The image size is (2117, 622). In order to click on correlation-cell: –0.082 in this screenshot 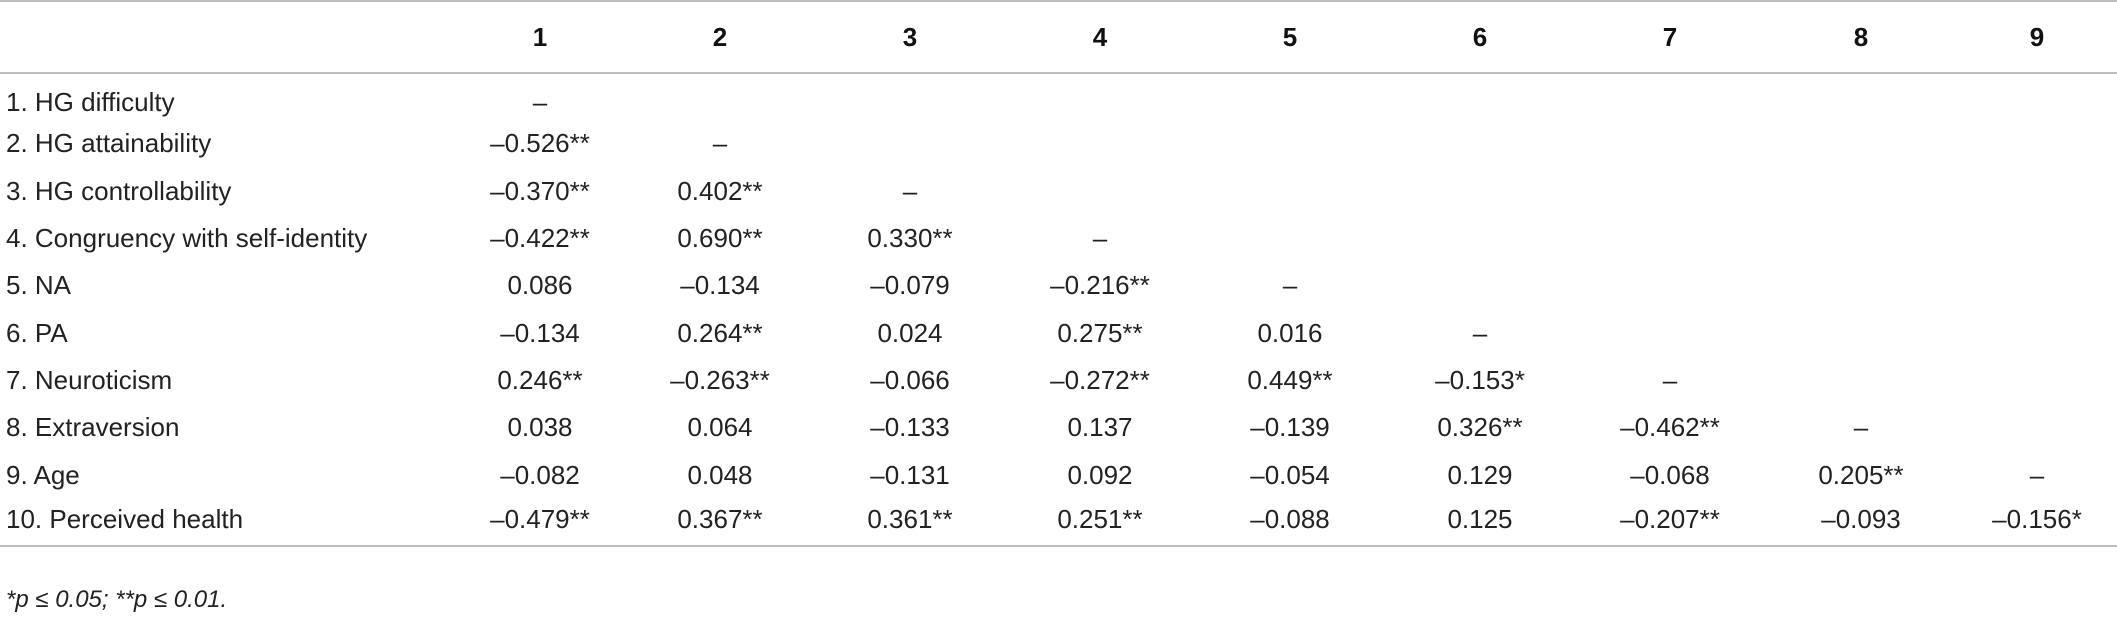, I will do `click(540, 474)`.